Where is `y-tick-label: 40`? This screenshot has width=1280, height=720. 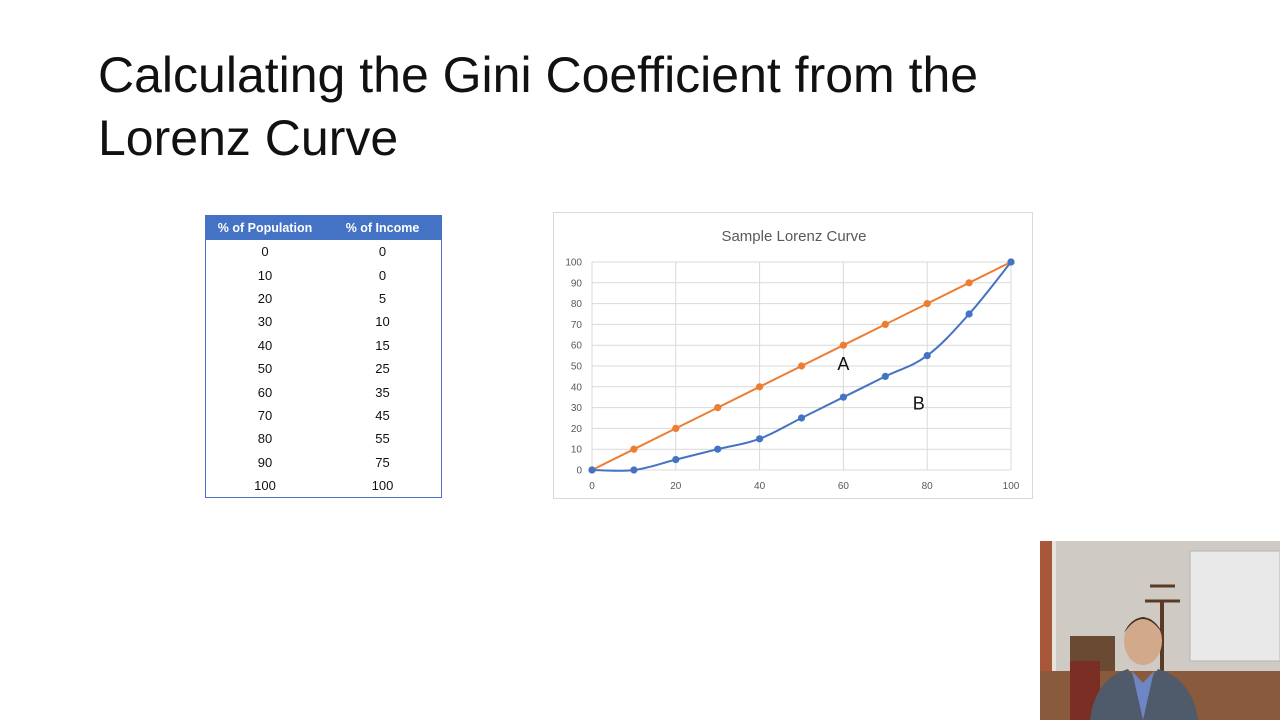
y-tick-label: 40 is located at coordinates (577, 387).